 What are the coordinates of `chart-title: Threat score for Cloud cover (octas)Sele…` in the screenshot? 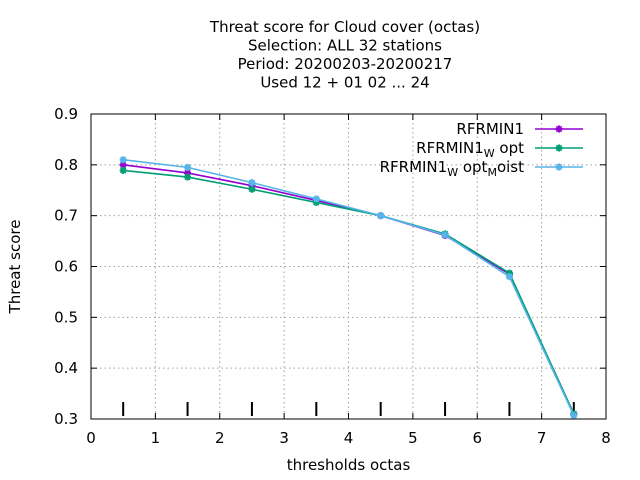 It's located at (344, 55).